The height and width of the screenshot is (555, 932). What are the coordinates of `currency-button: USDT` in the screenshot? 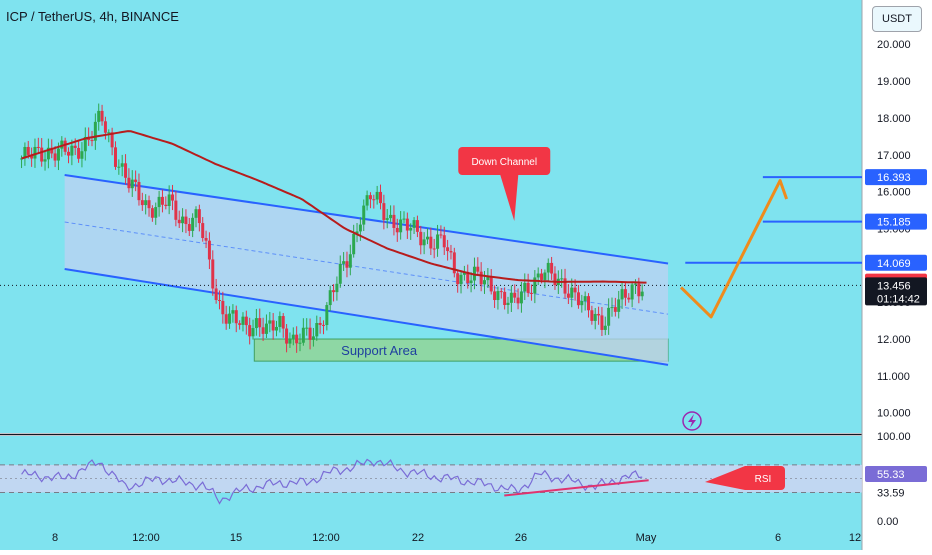 It's located at (897, 19).